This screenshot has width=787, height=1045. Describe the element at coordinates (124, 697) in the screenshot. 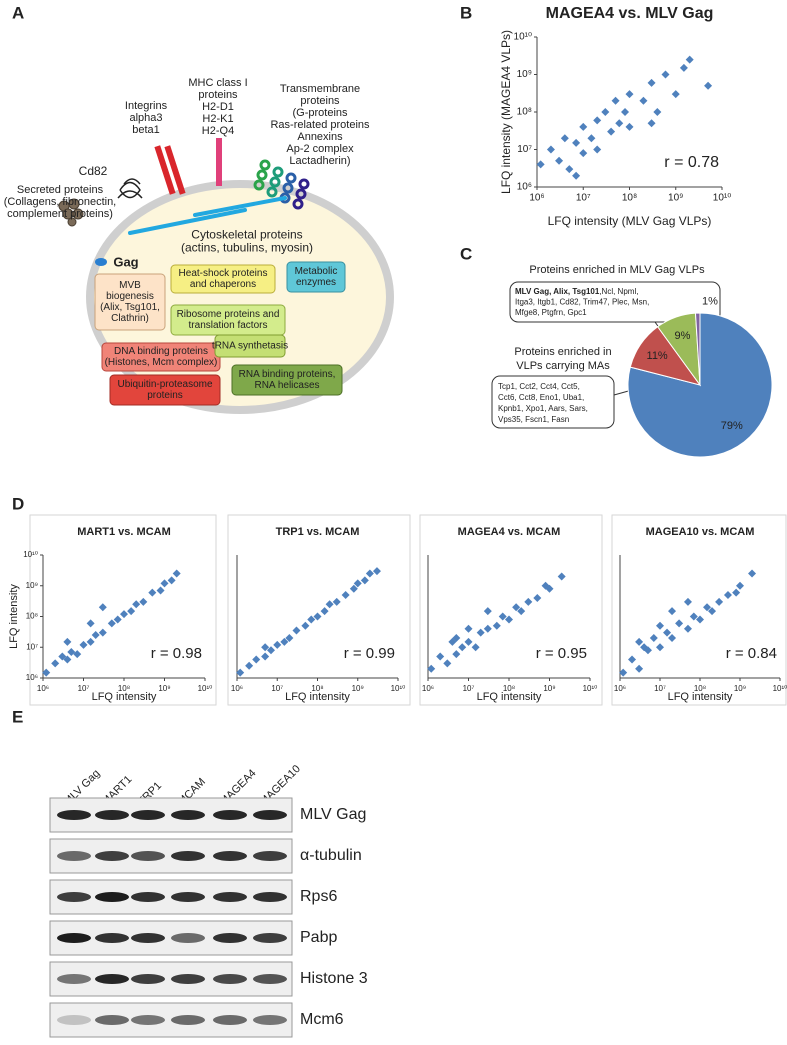

I see `x-axis-label: LFQ intensity` at that location.